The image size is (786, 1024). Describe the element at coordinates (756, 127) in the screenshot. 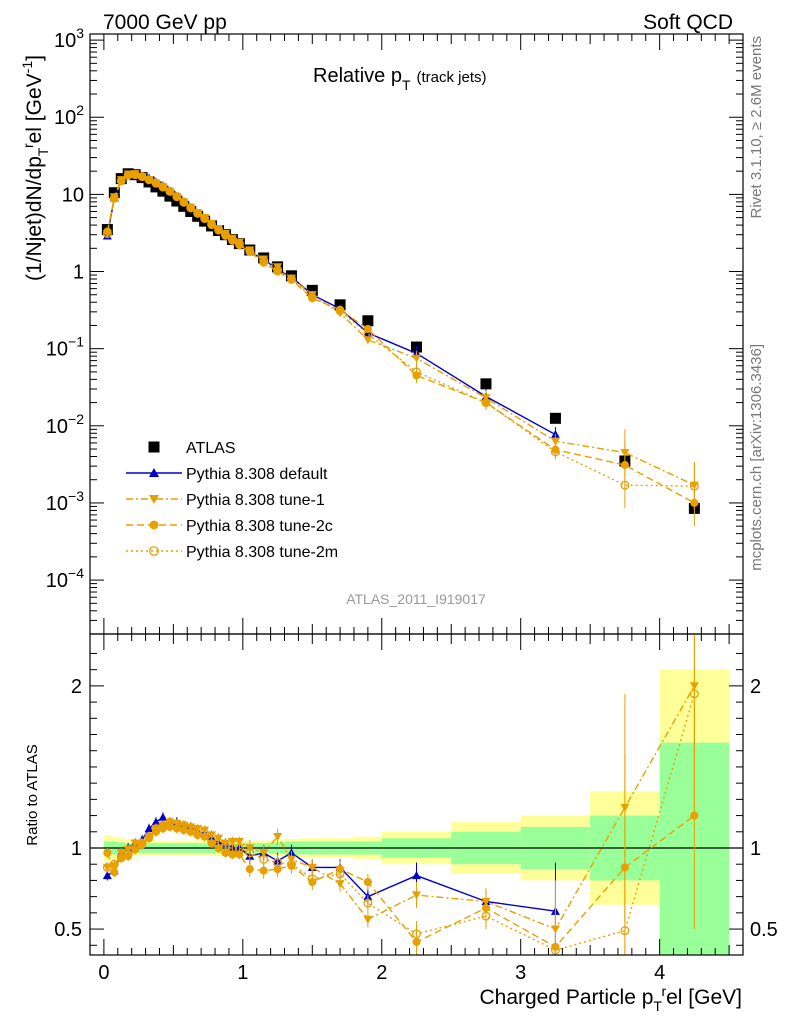

I see `rivet-label: Rivet 3.1.10, ≥ 2.6M events` at that location.